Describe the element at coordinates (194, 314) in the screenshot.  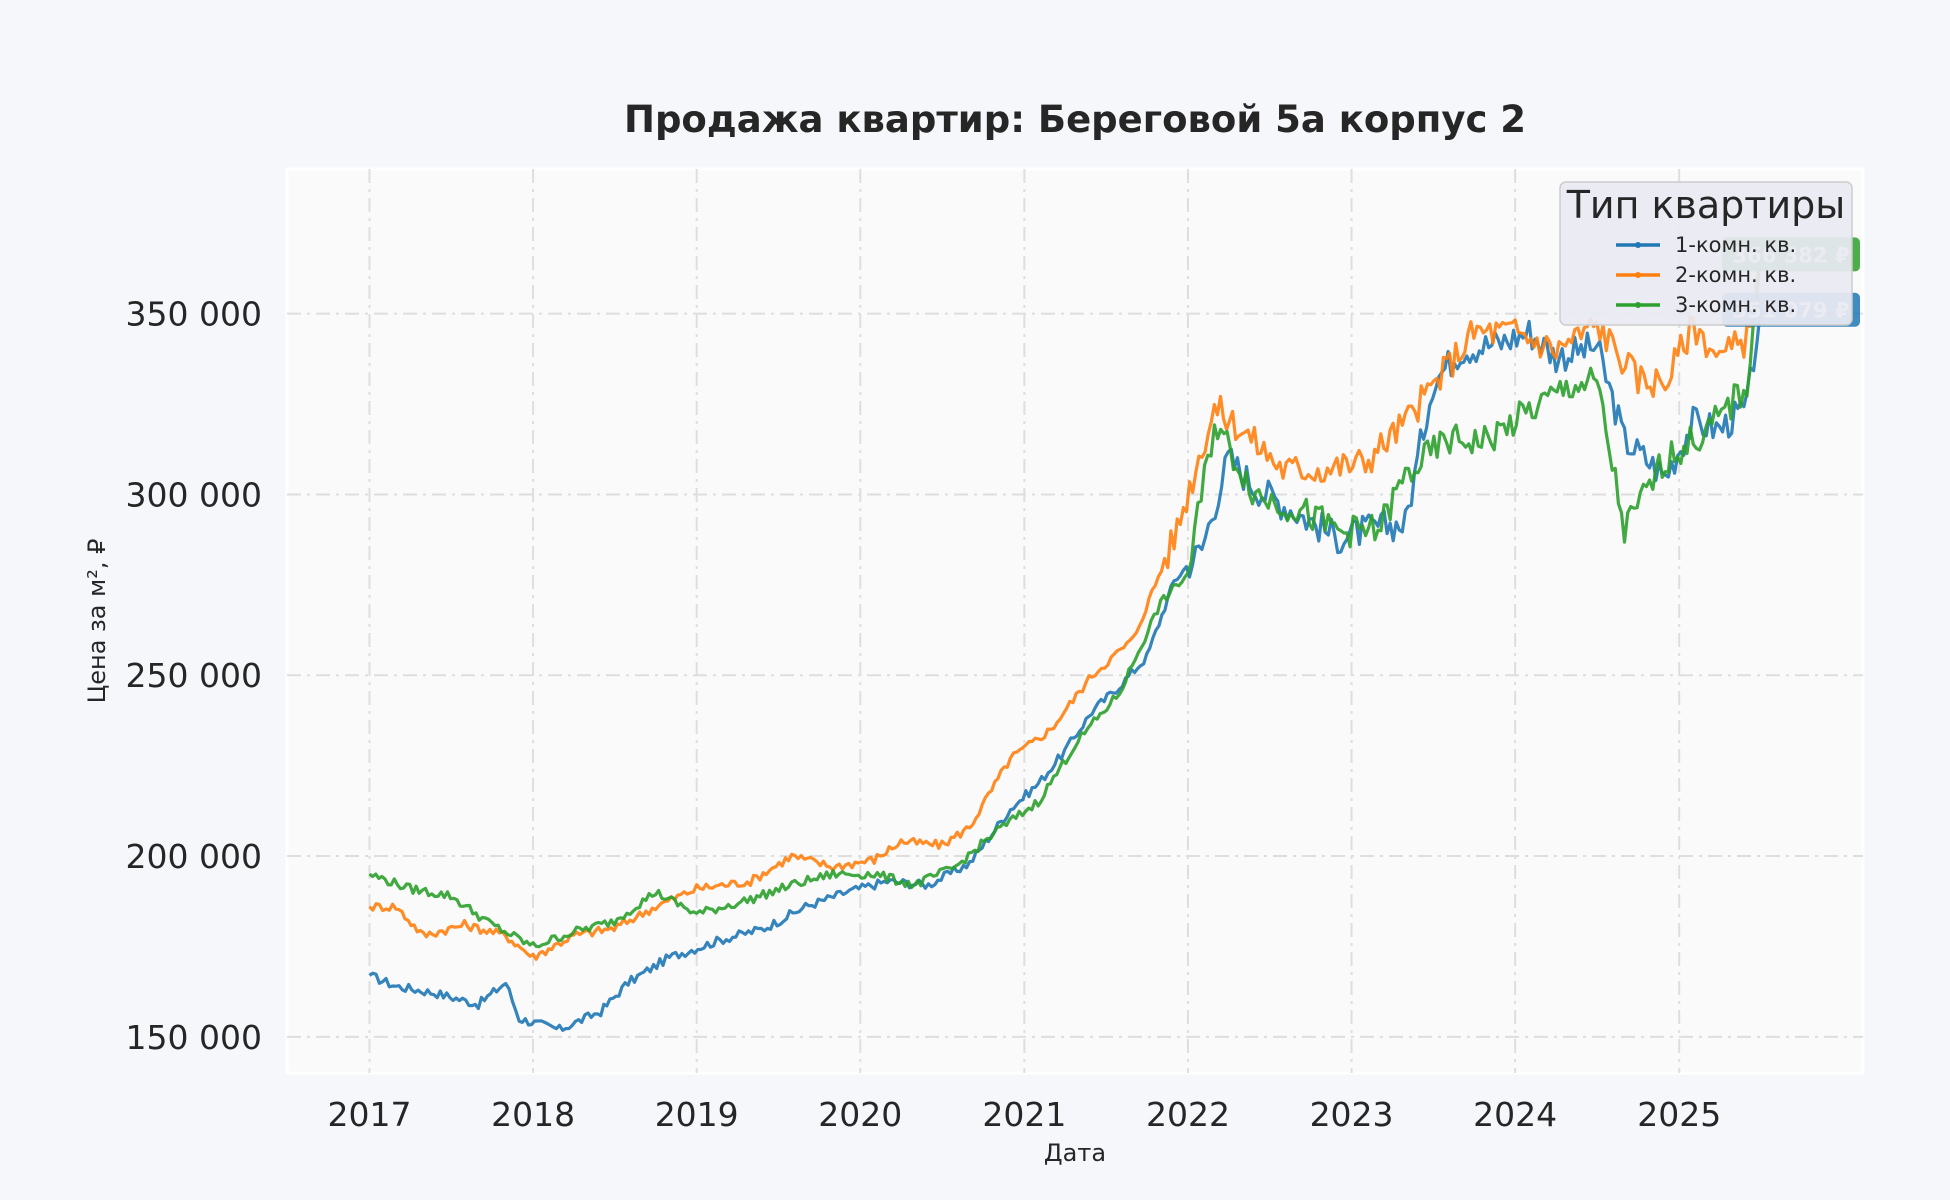
I see `y-tick-label: 350 000` at that location.